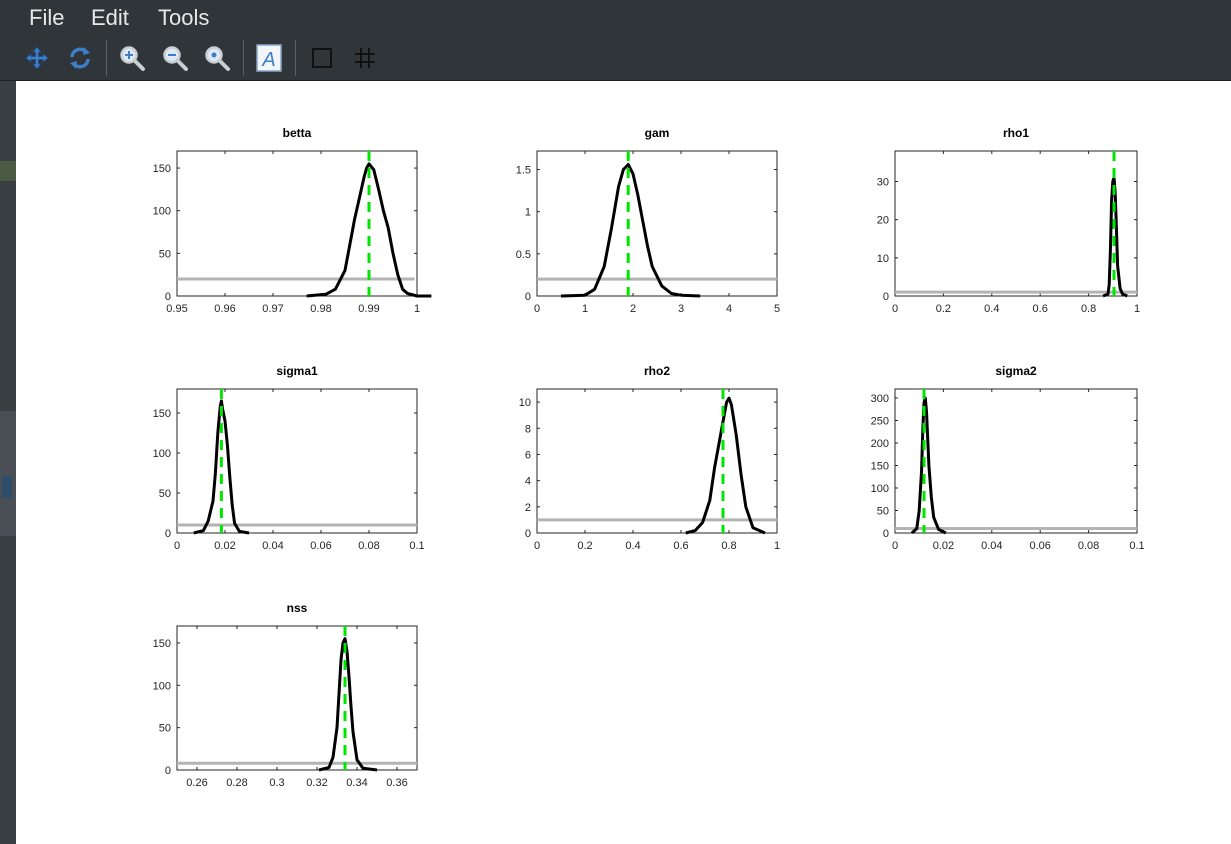 This screenshot has height=844, width=1231. I want to click on grid-icon, so click(365, 58).